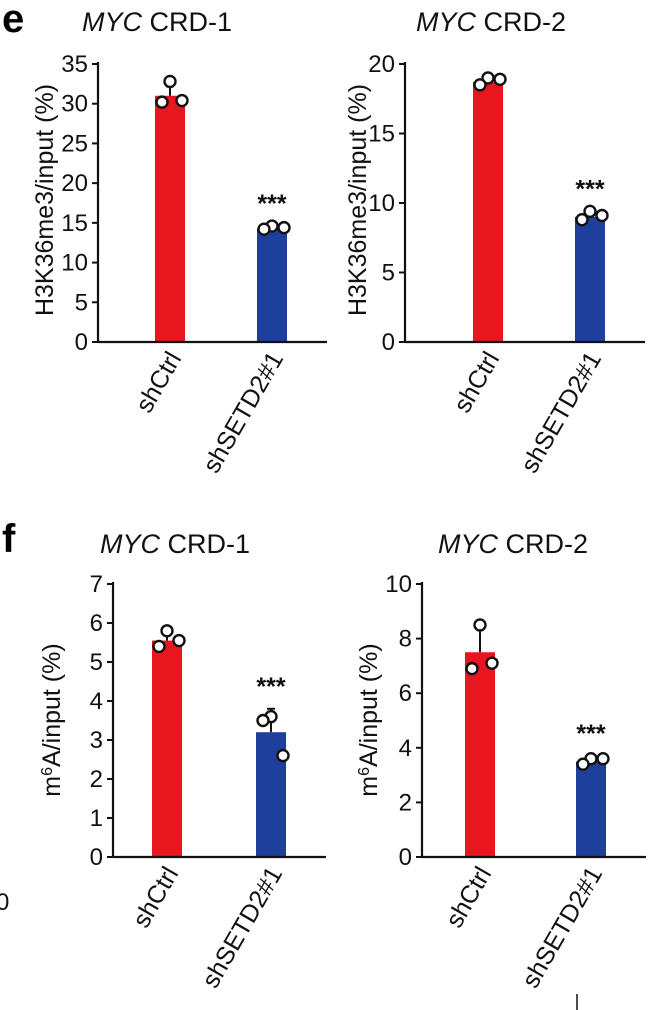 The image size is (660, 1010). What do you see at coordinates (96, 818) in the screenshot?
I see `y-tick-label: 1` at bounding box center [96, 818].